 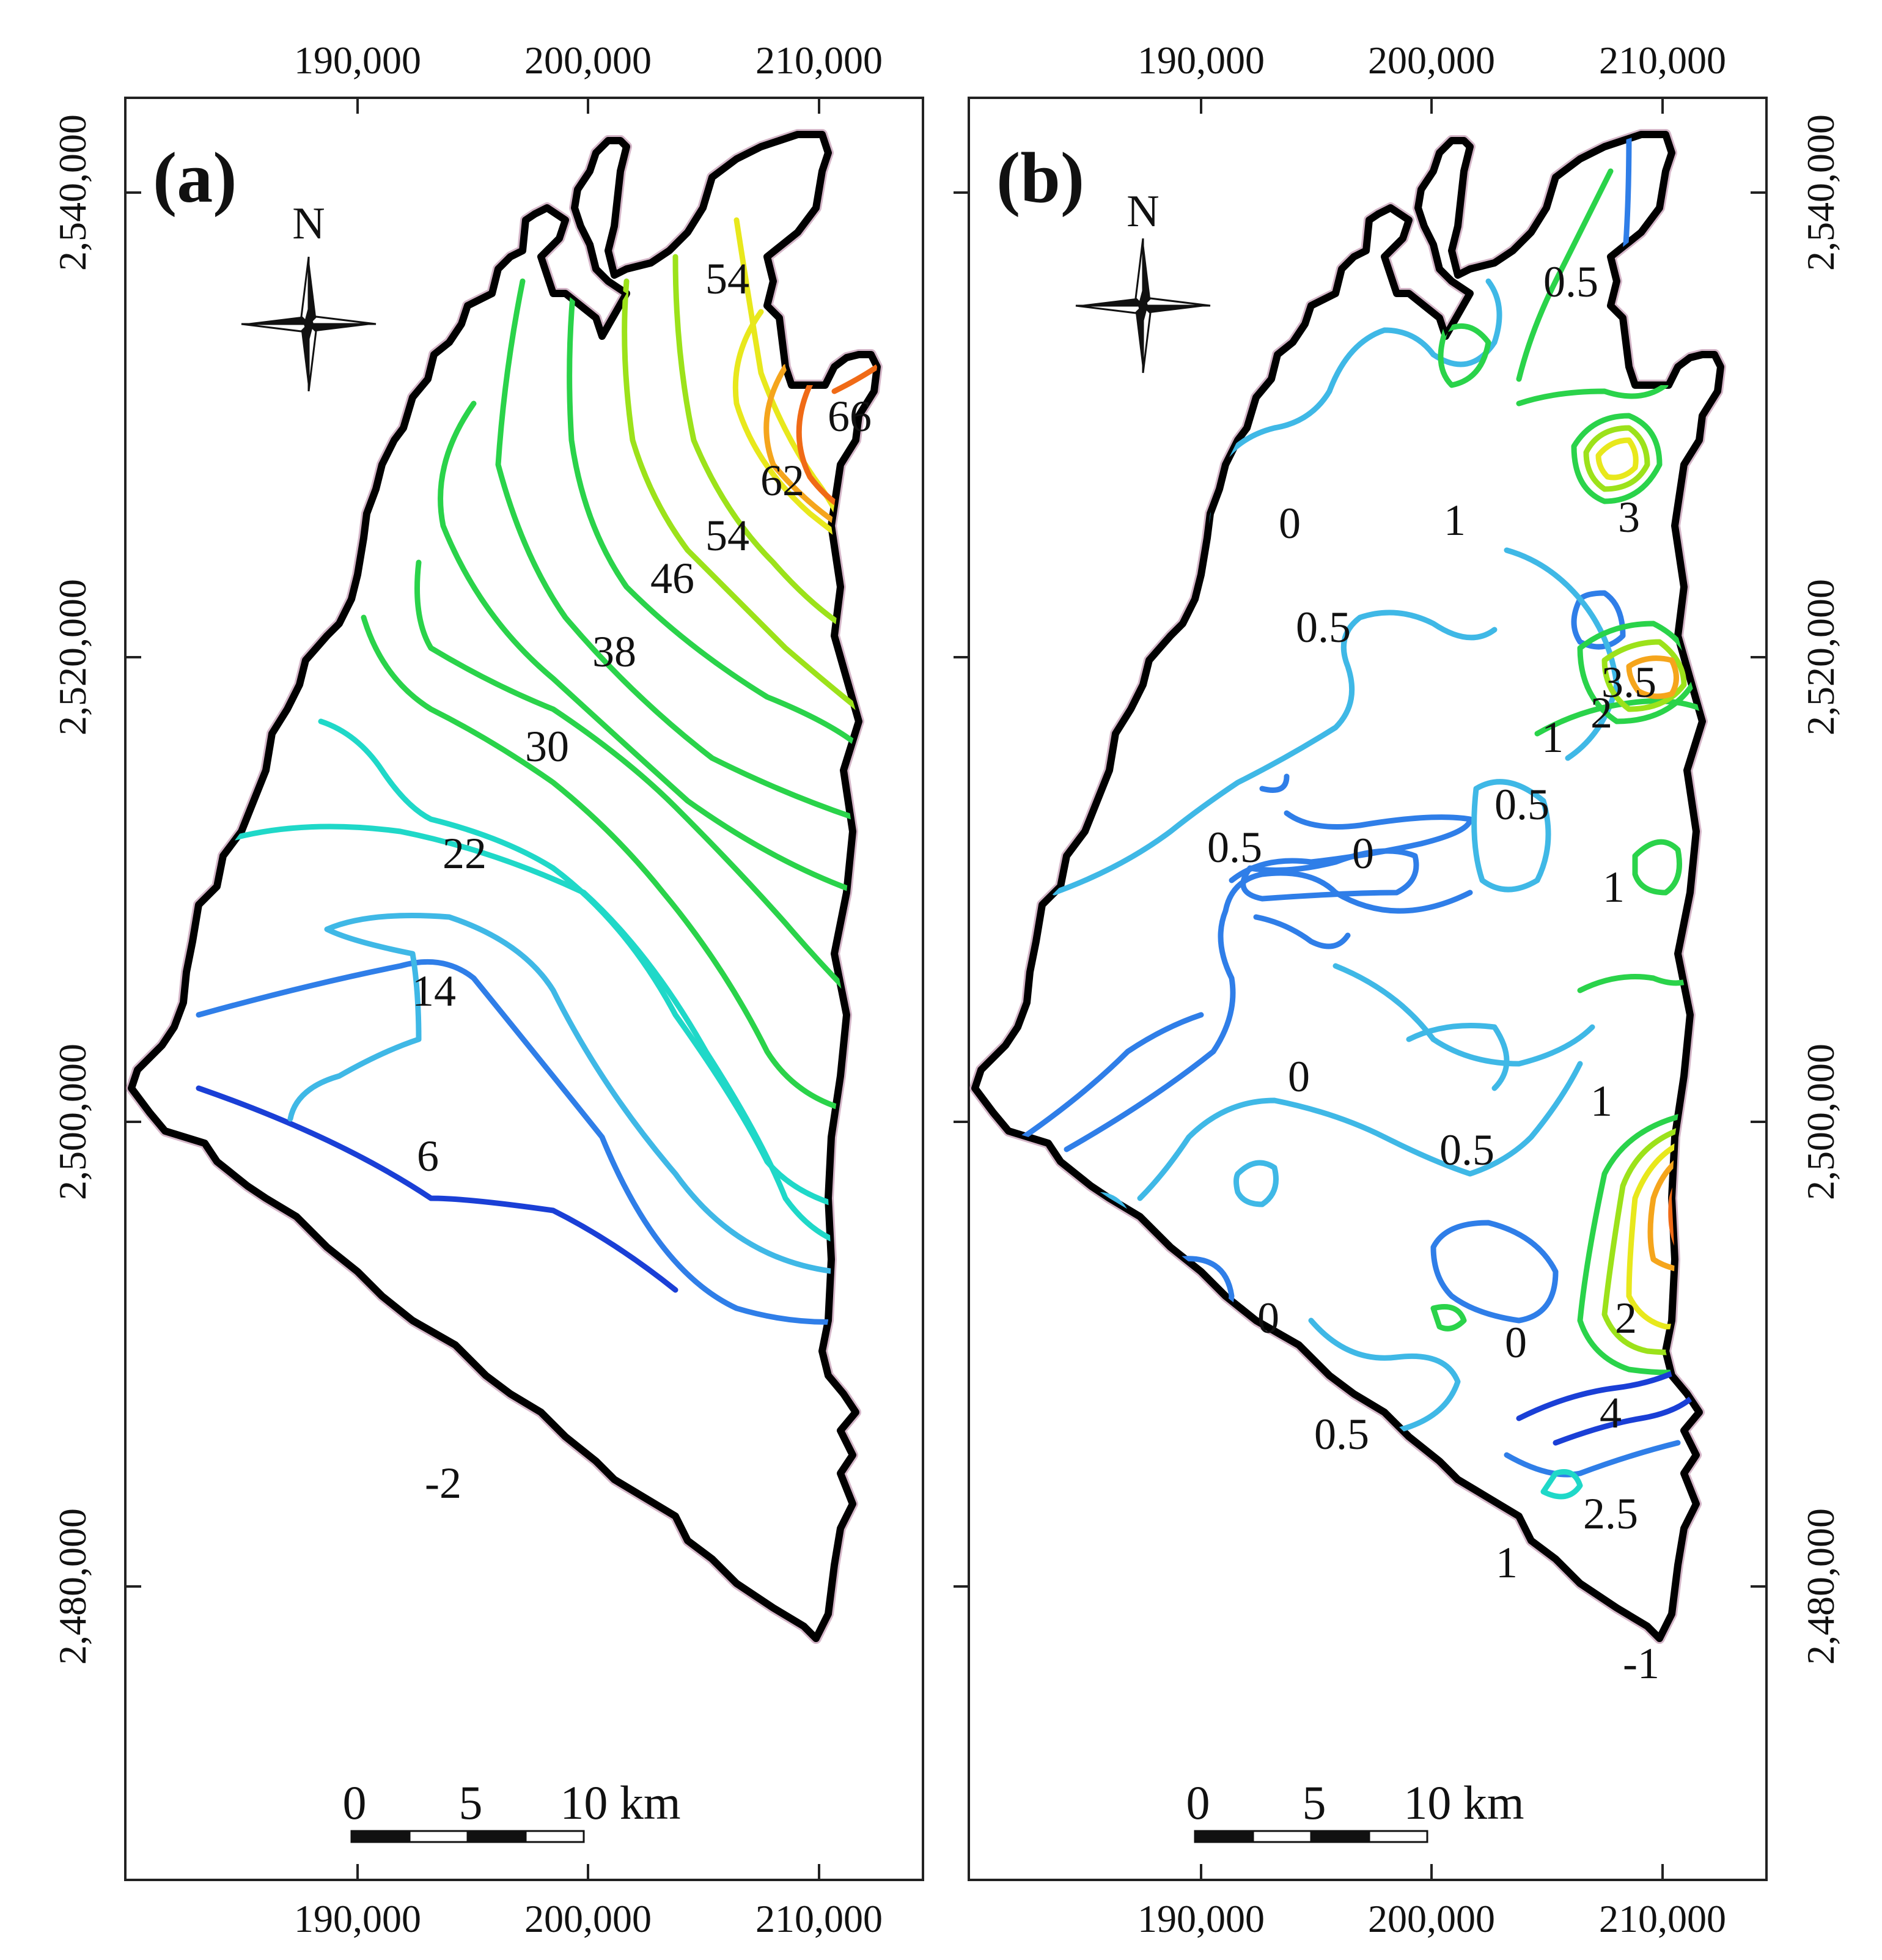 I want to click on panel-b-x-axis-bottom: 190,000 200,000 210,000, so click(x=1432, y=1902).